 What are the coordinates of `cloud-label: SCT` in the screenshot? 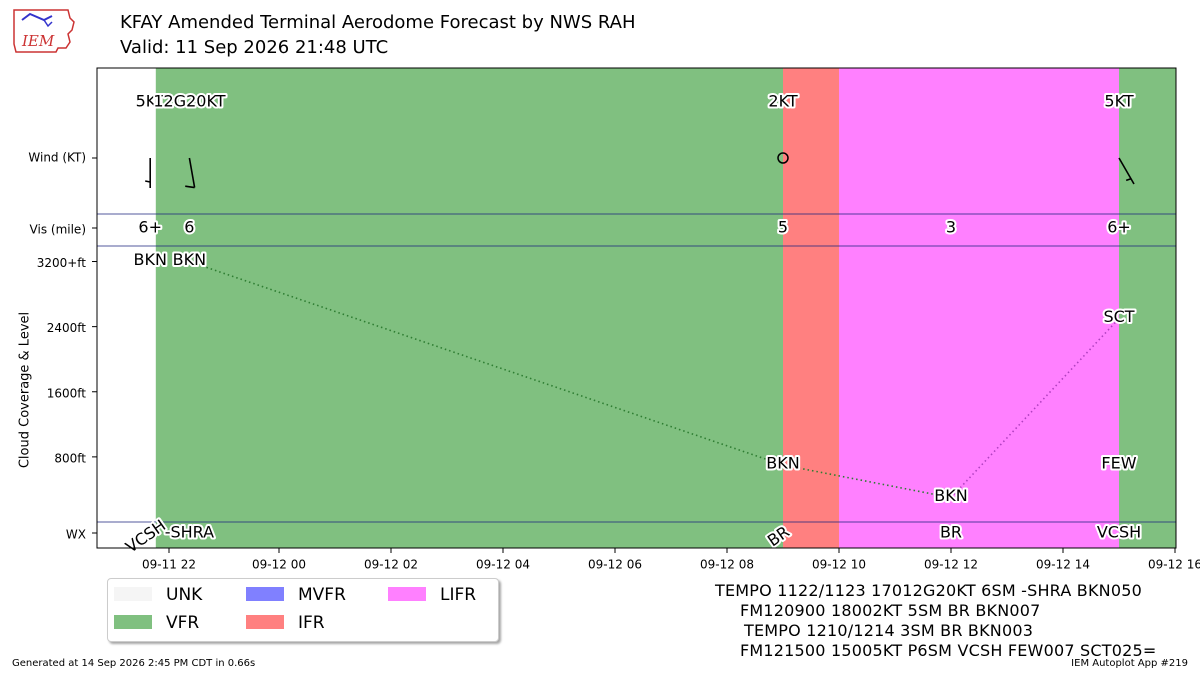 It's located at (1118, 316).